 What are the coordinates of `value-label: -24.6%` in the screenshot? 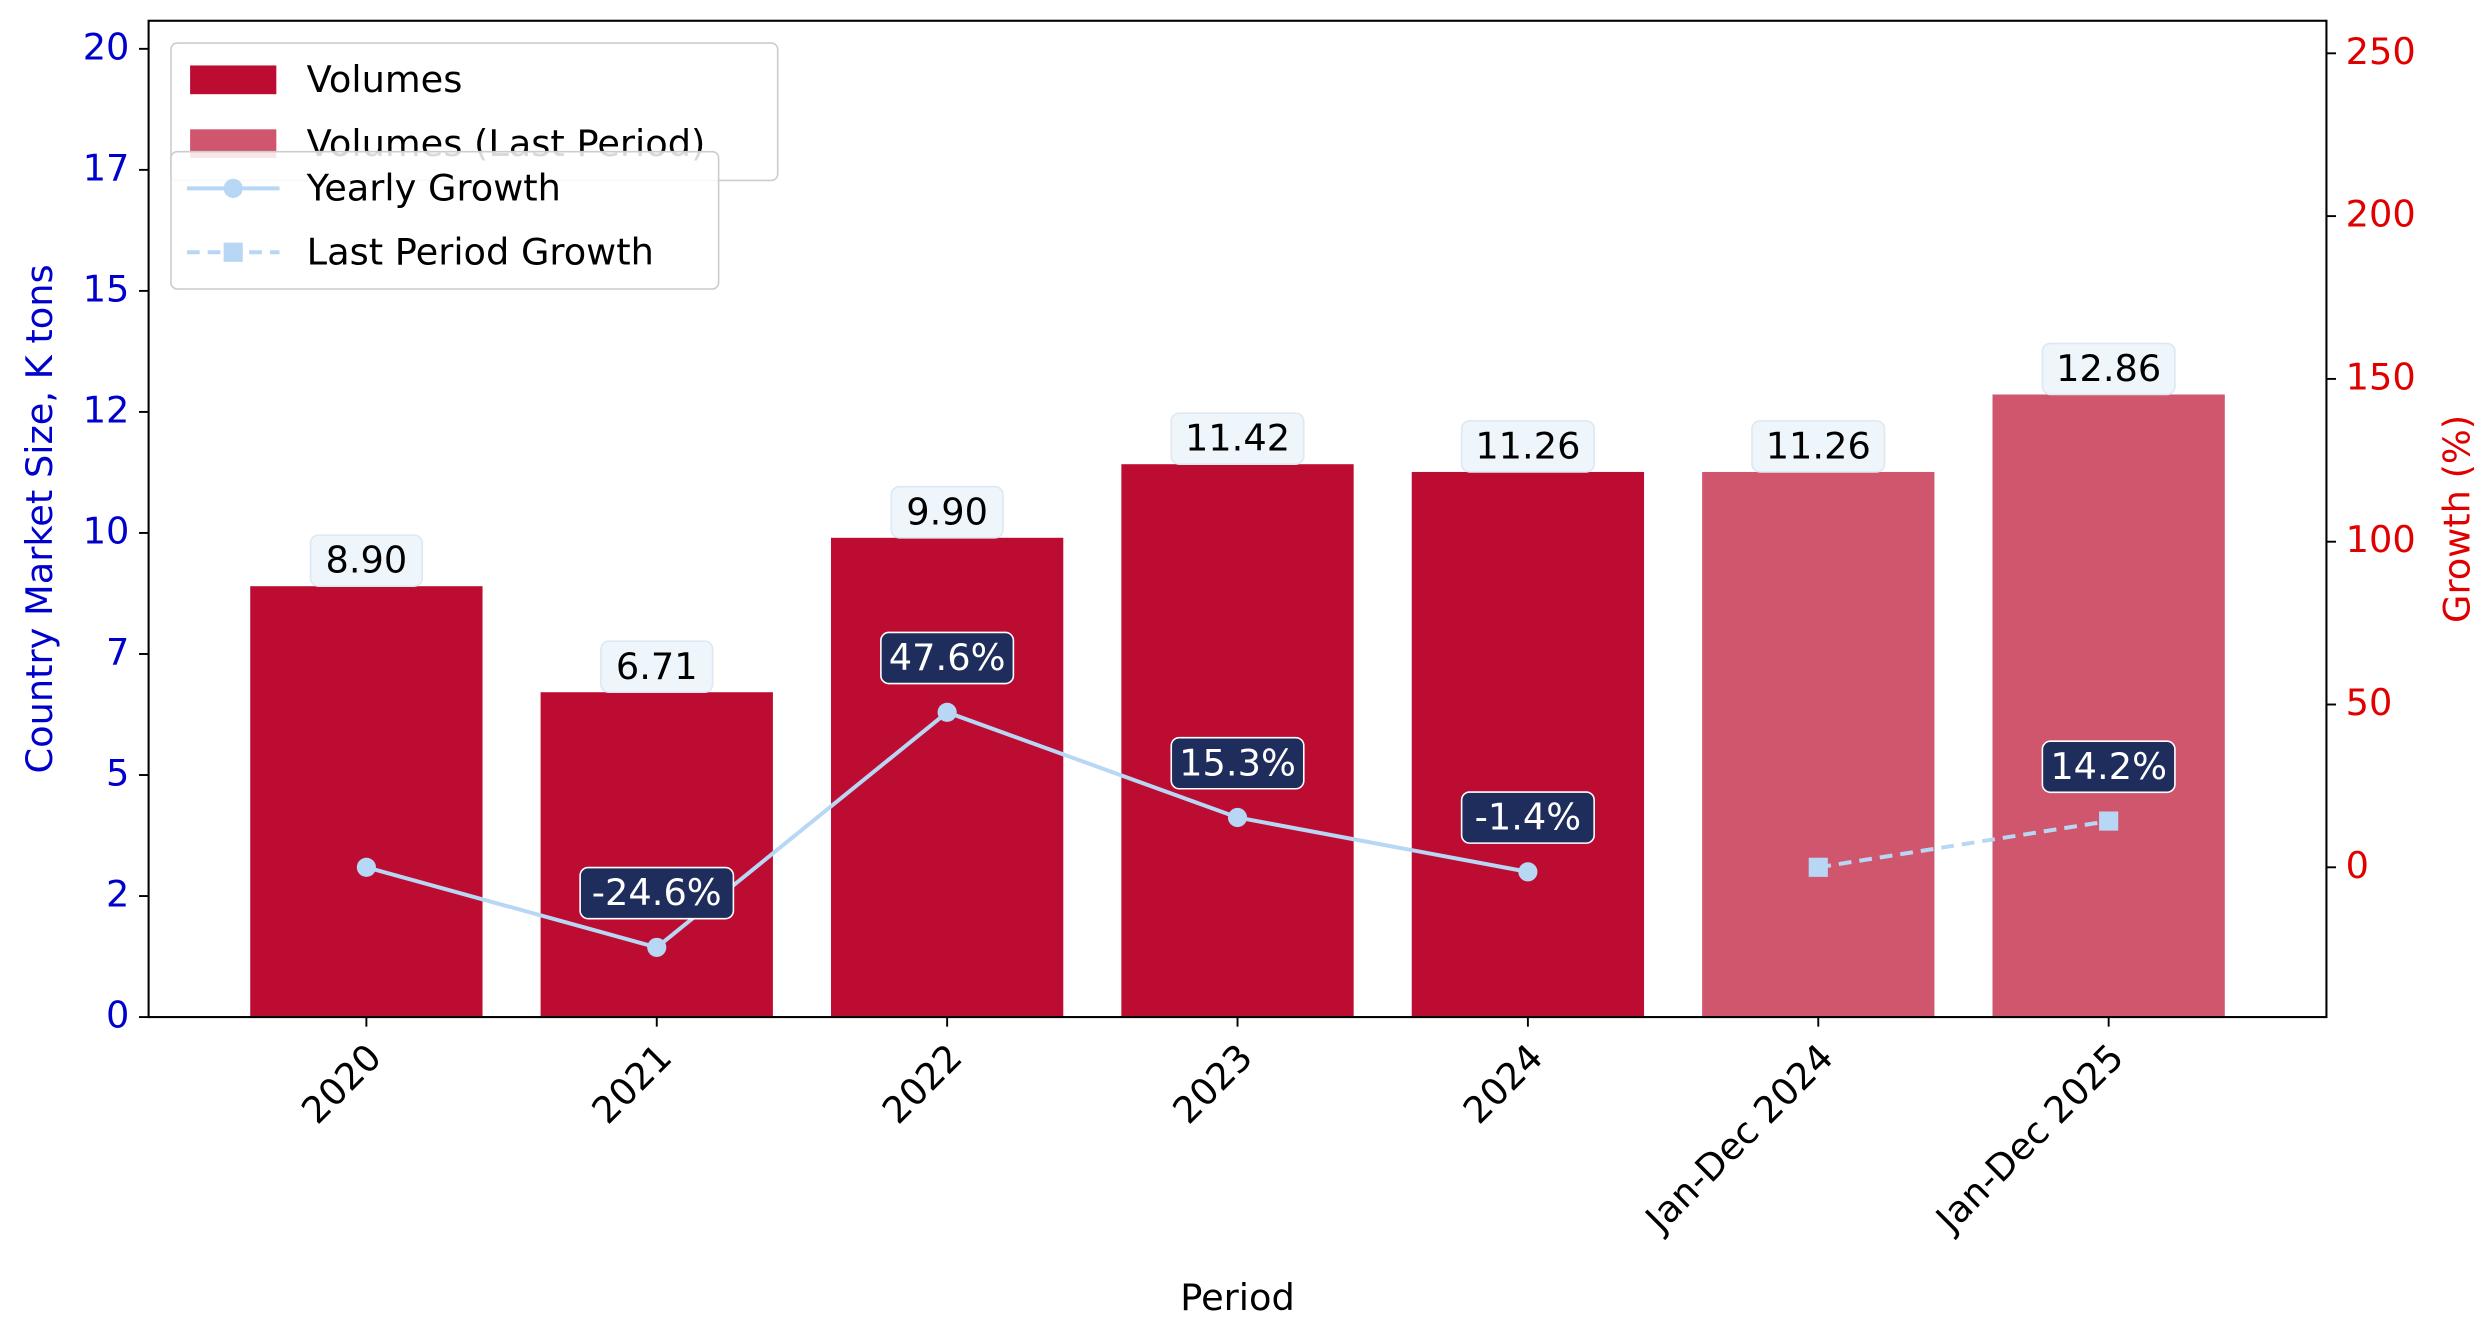 It's located at (657, 892).